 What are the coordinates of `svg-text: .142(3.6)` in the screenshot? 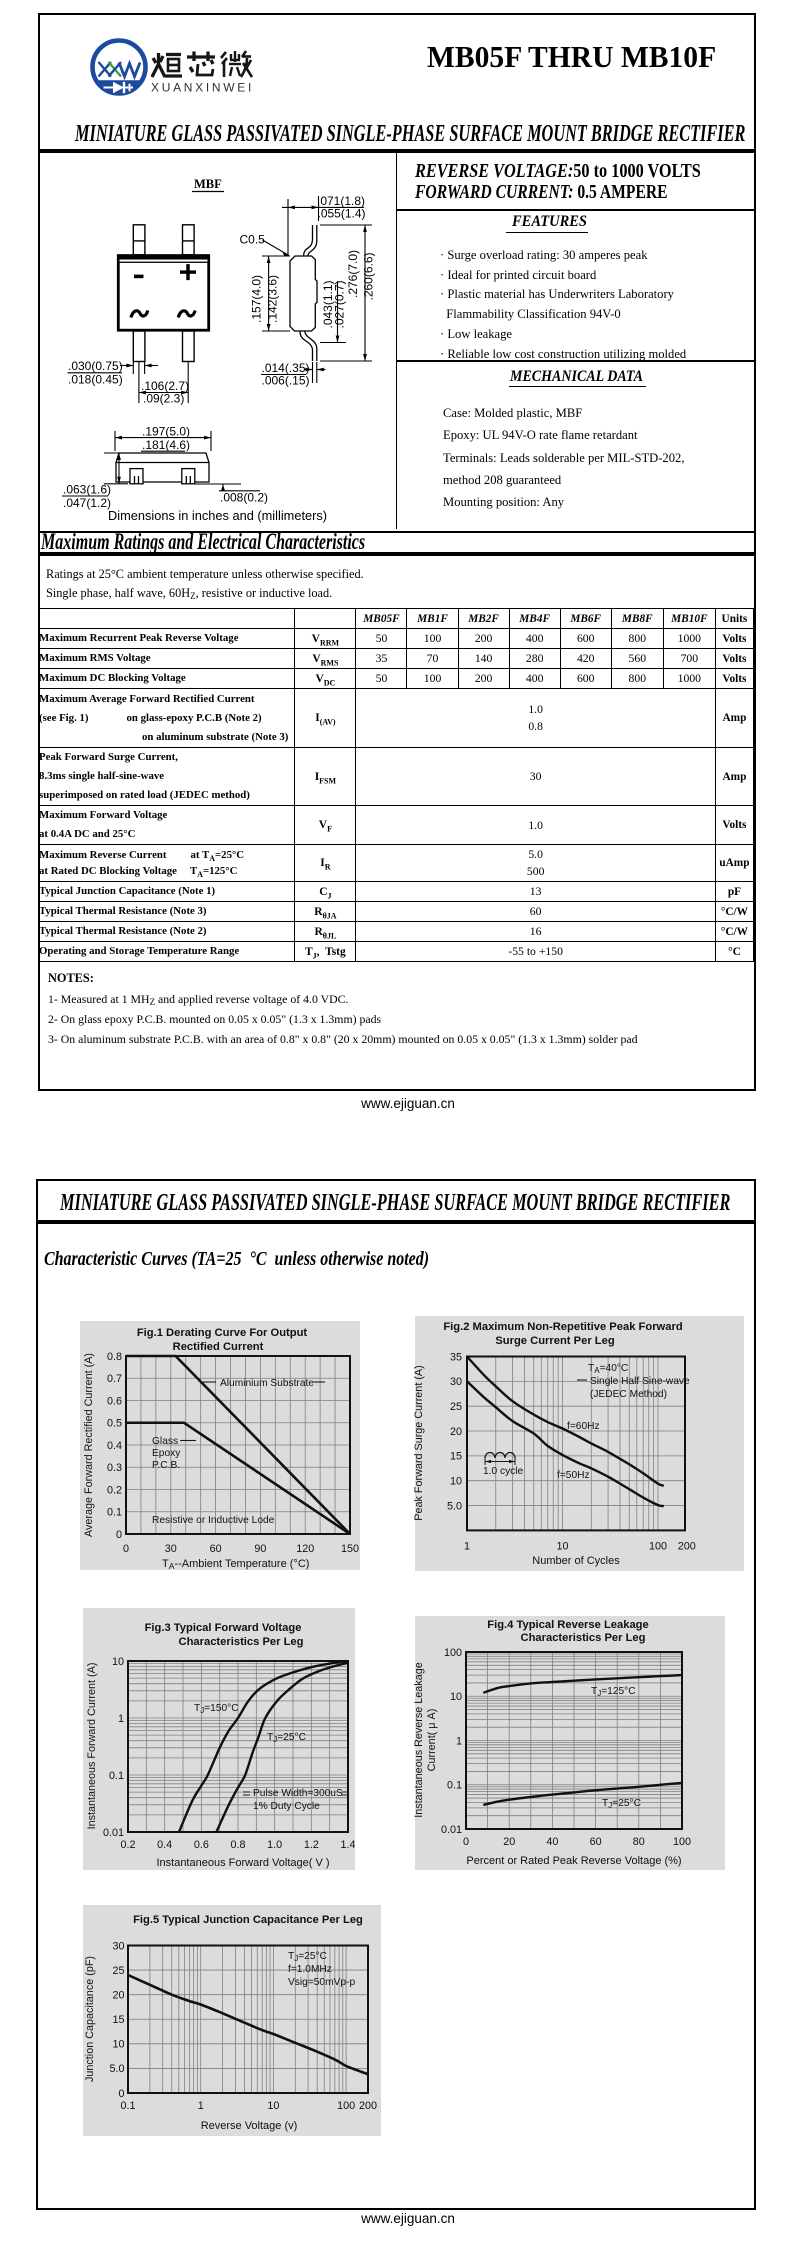 It's located at (273, 299).